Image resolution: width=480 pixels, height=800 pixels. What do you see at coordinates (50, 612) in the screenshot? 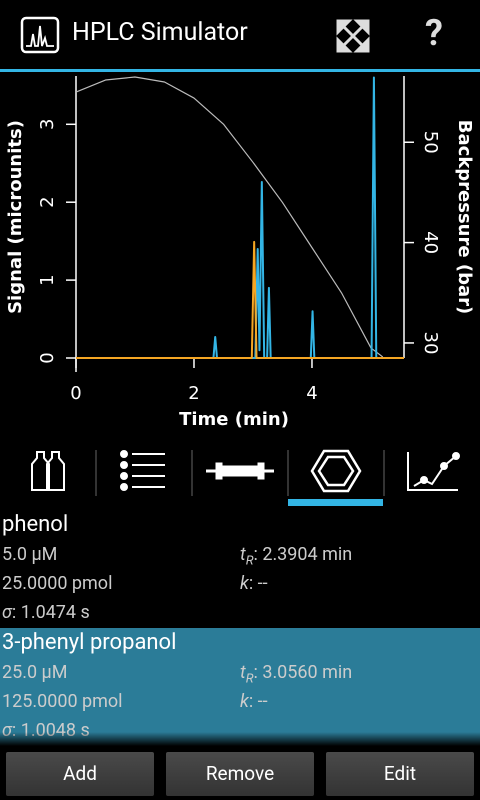
I see `value: : 1.0474 s` at bounding box center [50, 612].